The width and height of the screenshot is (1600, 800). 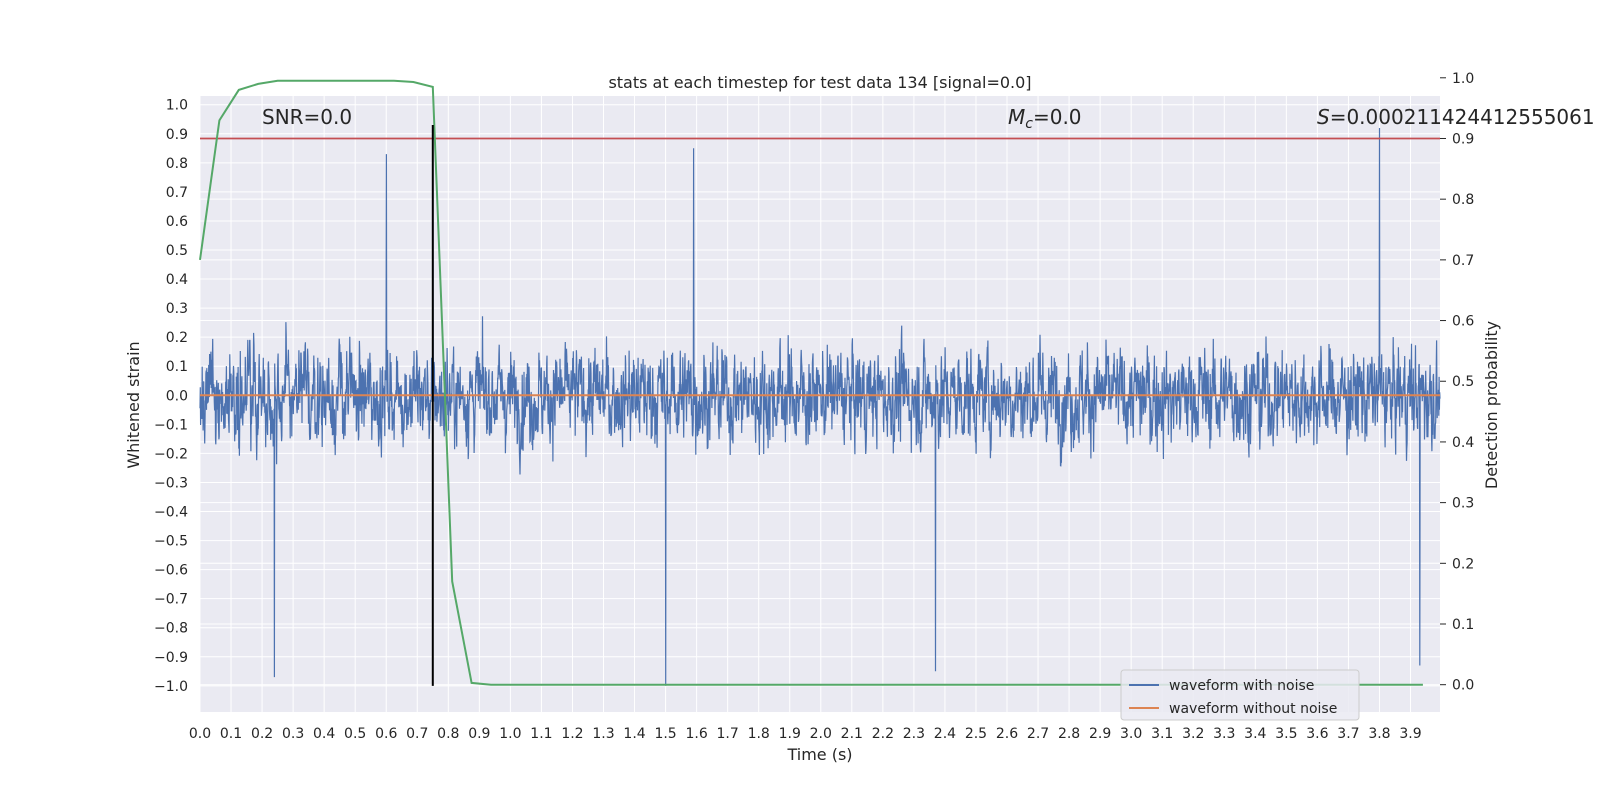 What do you see at coordinates (759, 734) in the screenshot?
I see `x-tick-label: 1.8` at bounding box center [759, 734].